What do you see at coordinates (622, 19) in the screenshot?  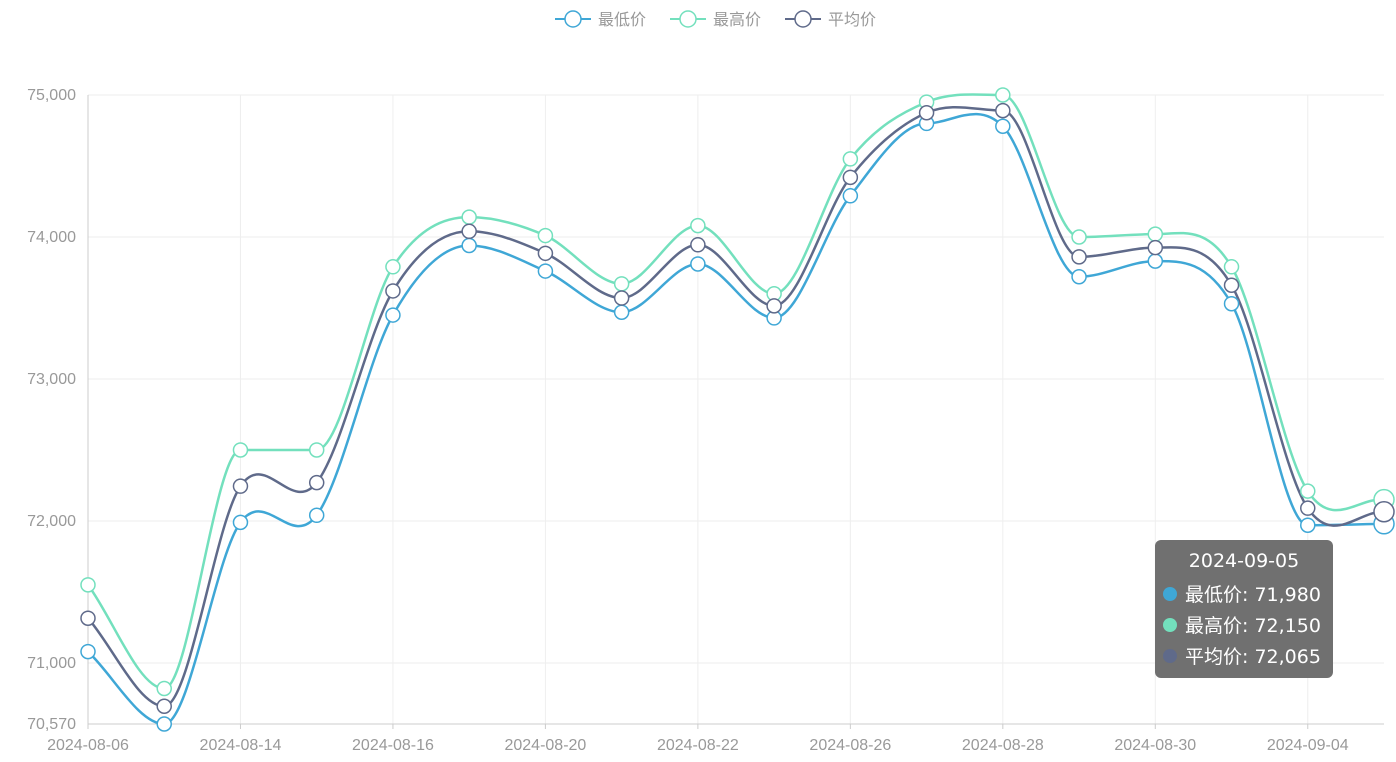 I see `legend-label: 最低价` at bounding box center [622, 19].